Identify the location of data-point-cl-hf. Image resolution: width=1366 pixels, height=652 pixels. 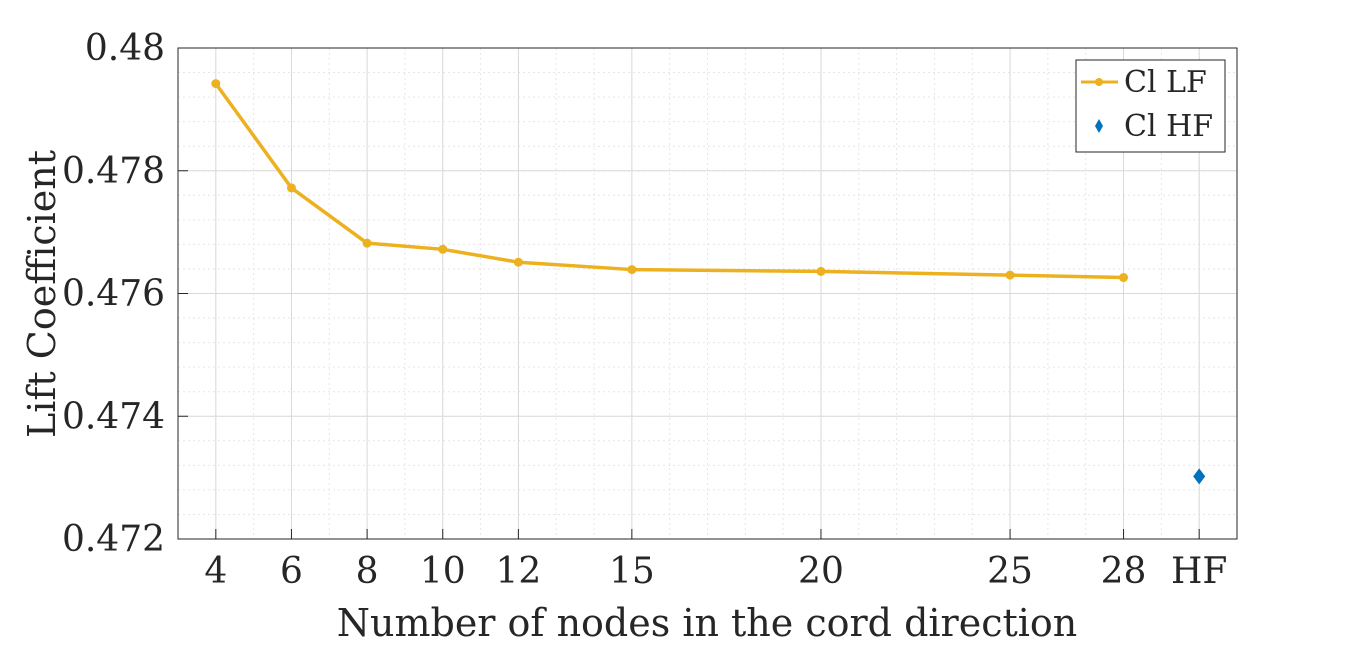
(1199, 476).